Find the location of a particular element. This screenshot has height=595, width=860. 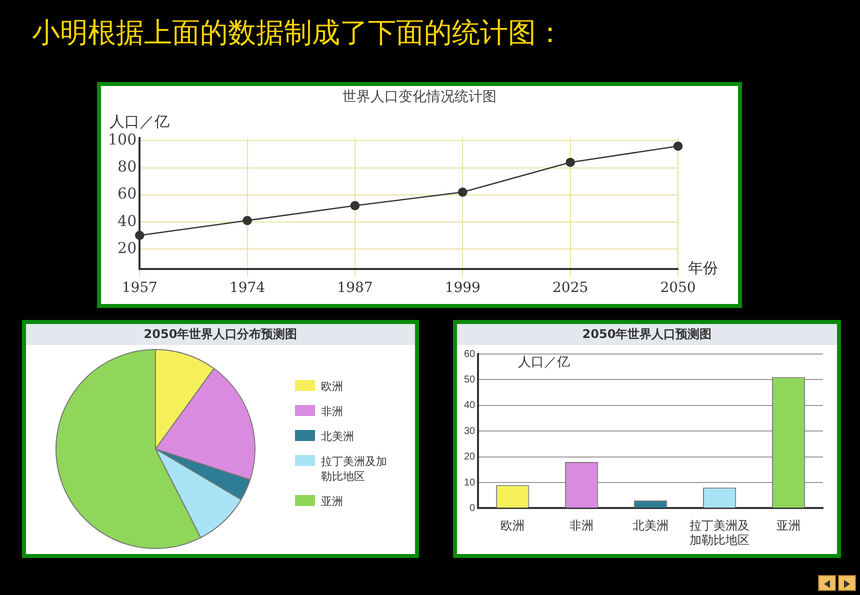

legend-label: 亚洲 is located at coordinates (332, 501).